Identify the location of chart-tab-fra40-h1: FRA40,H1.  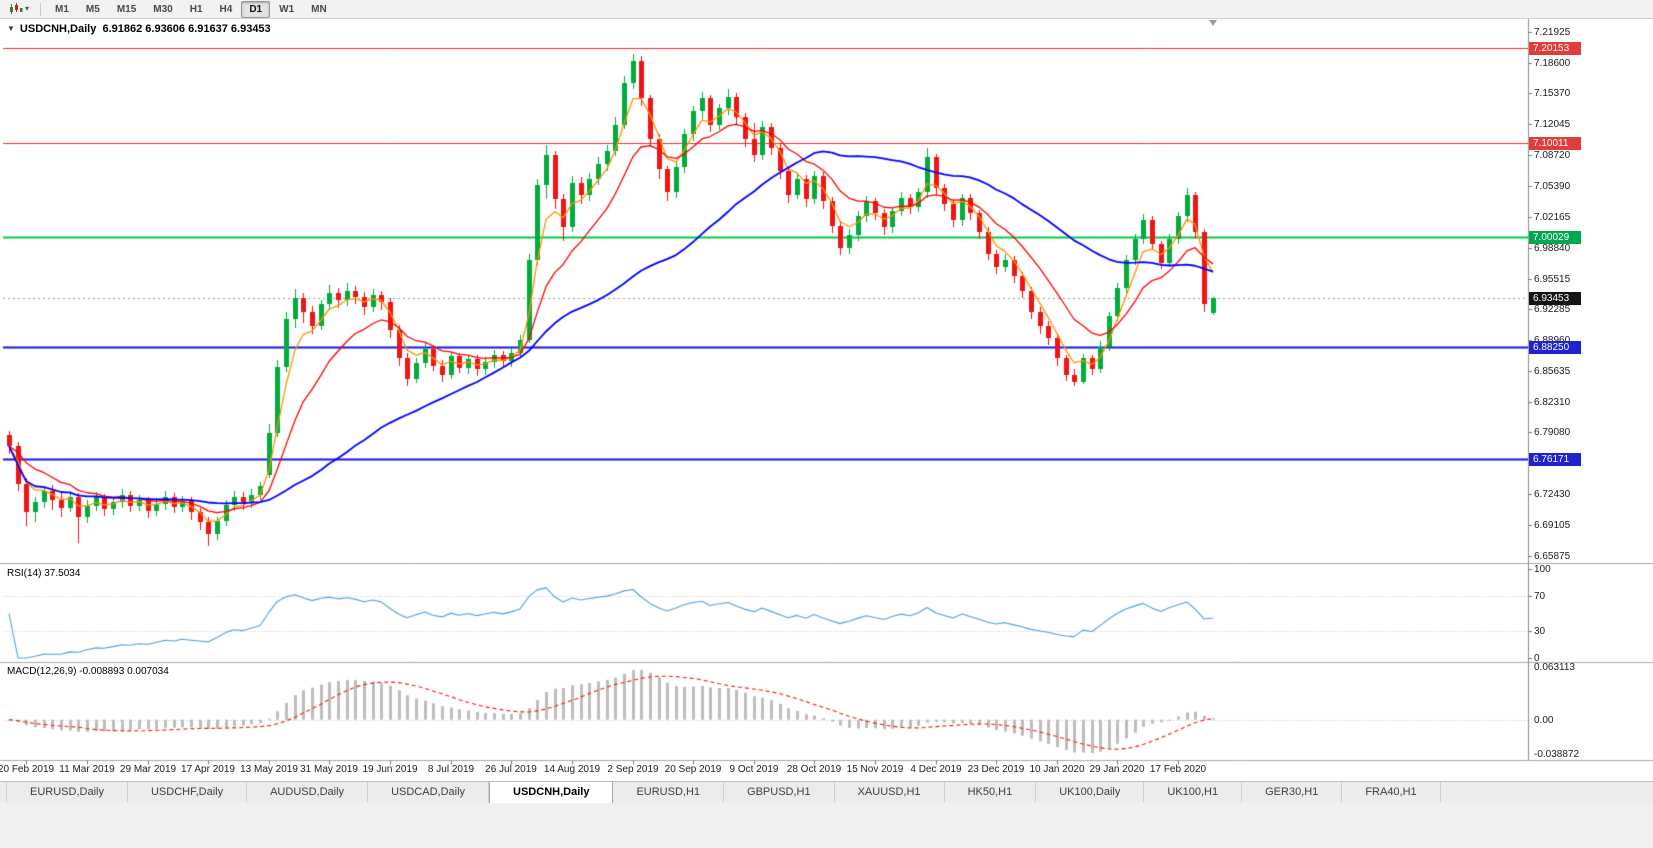
(1391, 792).